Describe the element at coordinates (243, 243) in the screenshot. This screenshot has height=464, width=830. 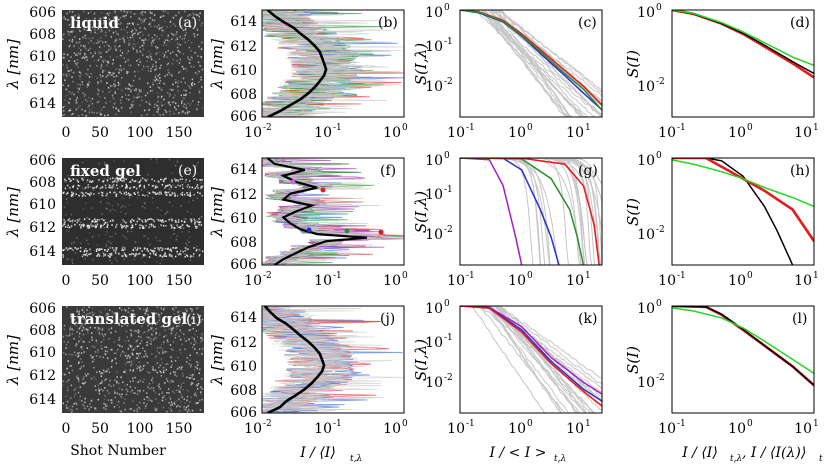
I see `ytick-f-608: 608` at that location.